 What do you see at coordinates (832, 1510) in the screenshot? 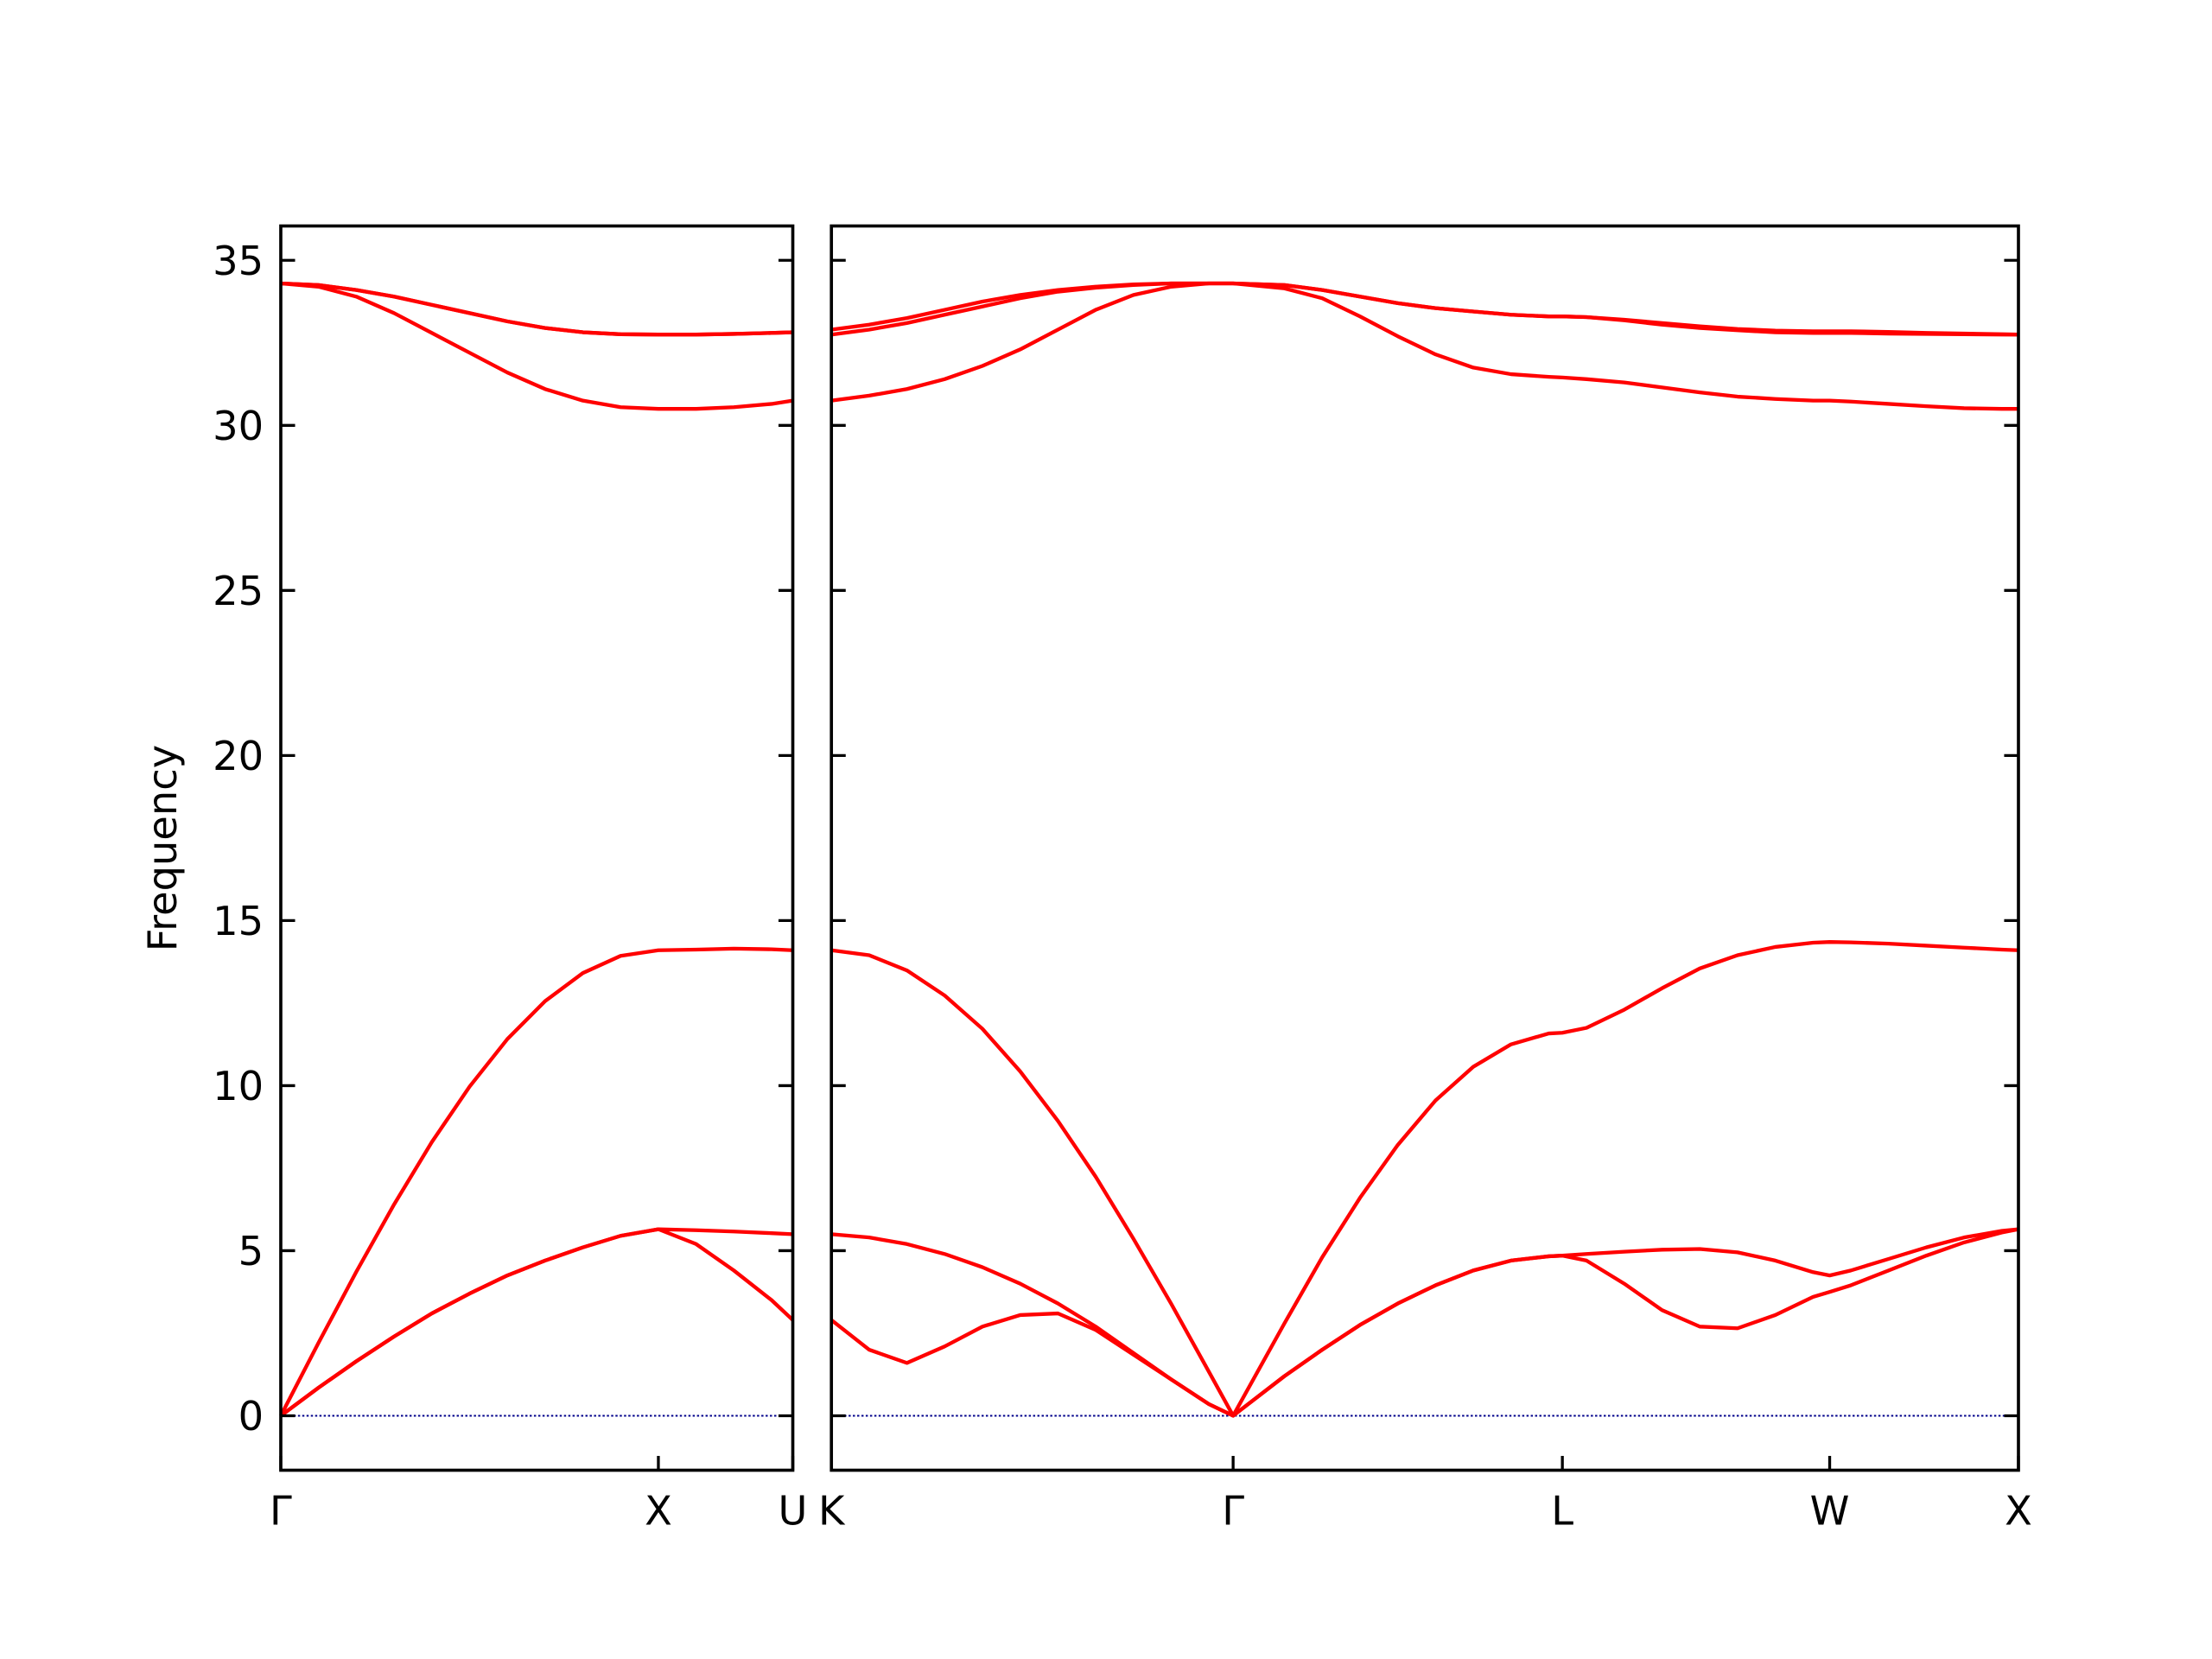
I see `x-tick-label: K` at bounding box center [832, 1510].